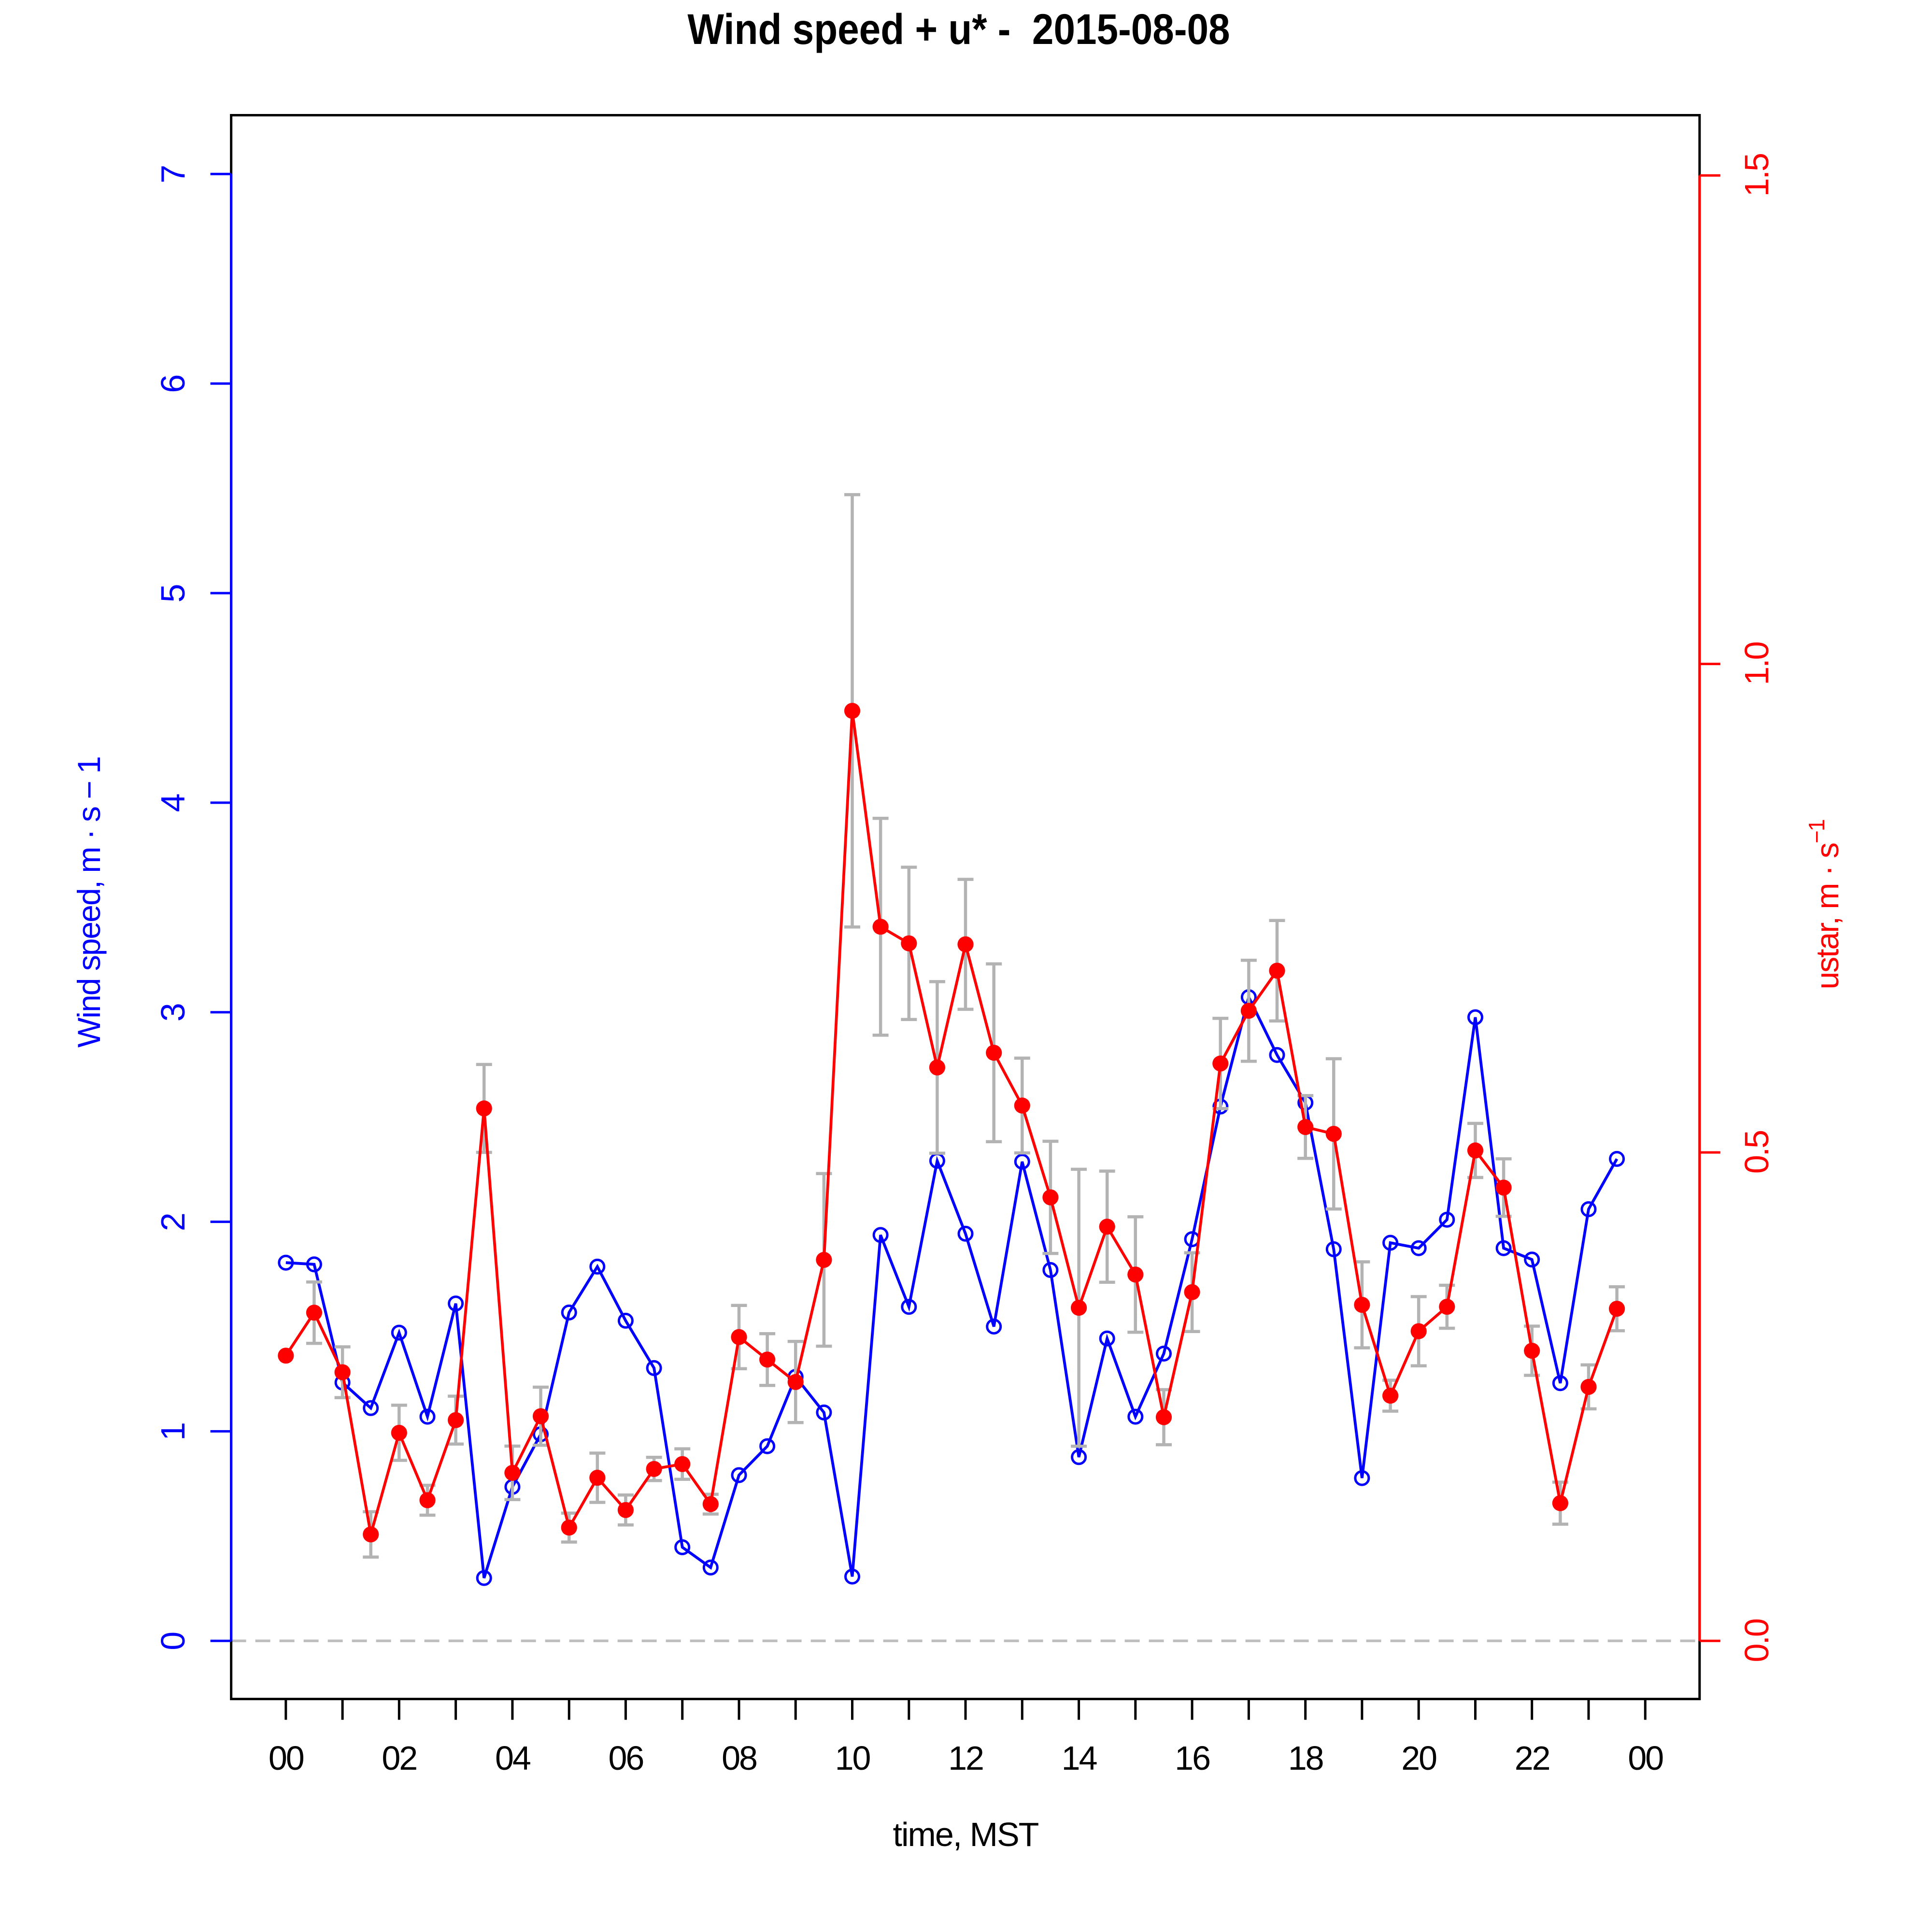 The image size is (1932, 1932). Describe the element at coordinates (1757, 175) in the screenshot. I see `svg-text: 1.5` at that location.